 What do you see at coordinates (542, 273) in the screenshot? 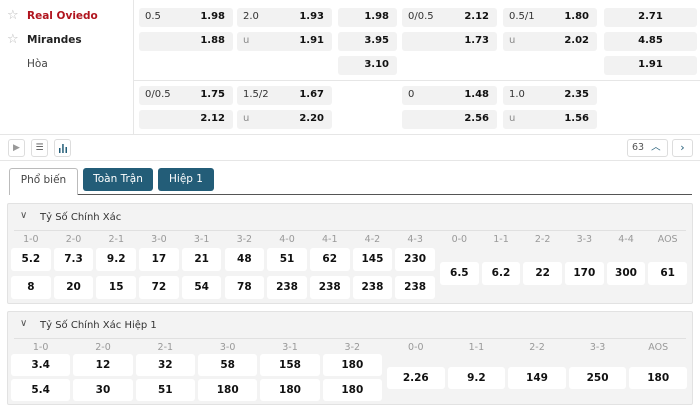
I see `score-odds-draw: 22` at bounding box center [542, 273].